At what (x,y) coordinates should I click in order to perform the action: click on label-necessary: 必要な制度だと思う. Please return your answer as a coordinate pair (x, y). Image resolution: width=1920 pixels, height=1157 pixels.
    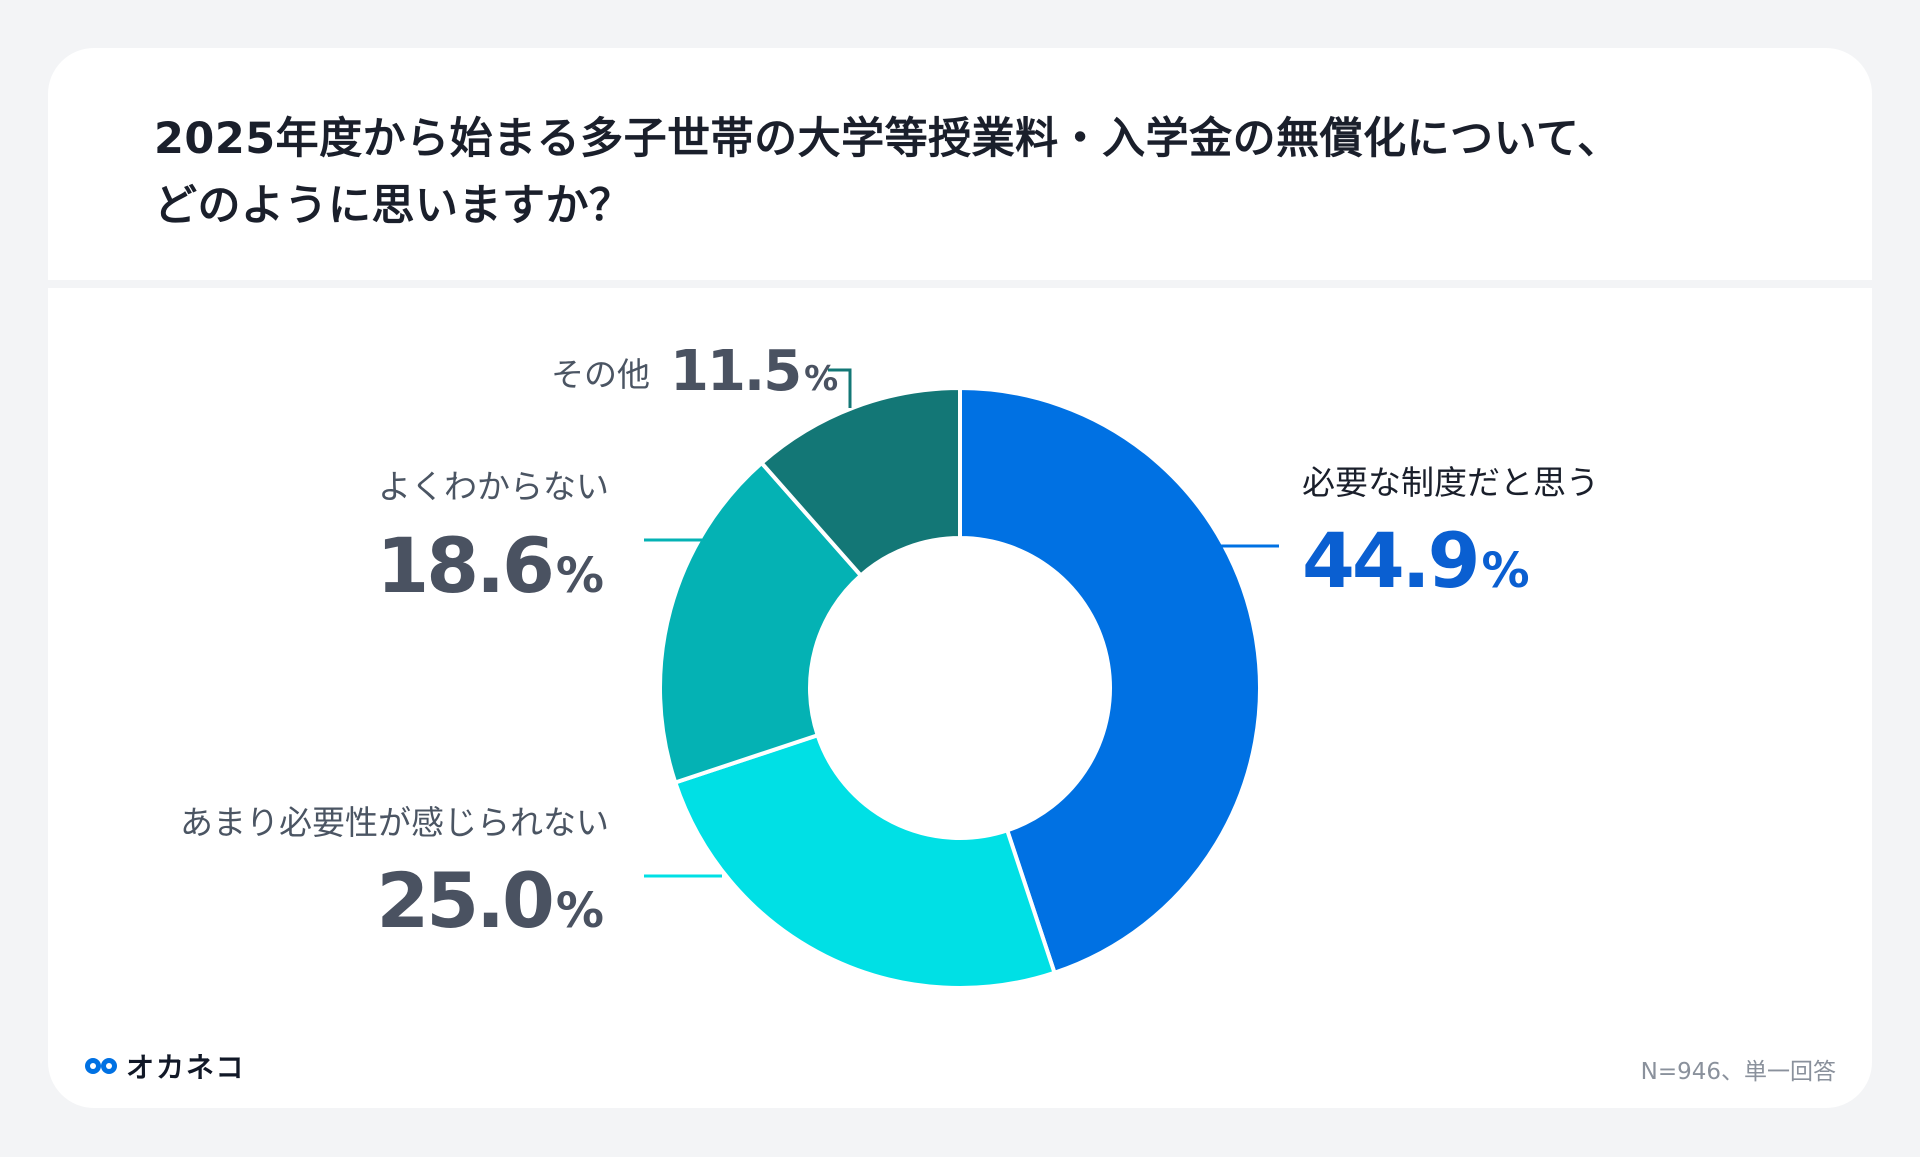
    Looking at the image, I should click on (1450, 482).